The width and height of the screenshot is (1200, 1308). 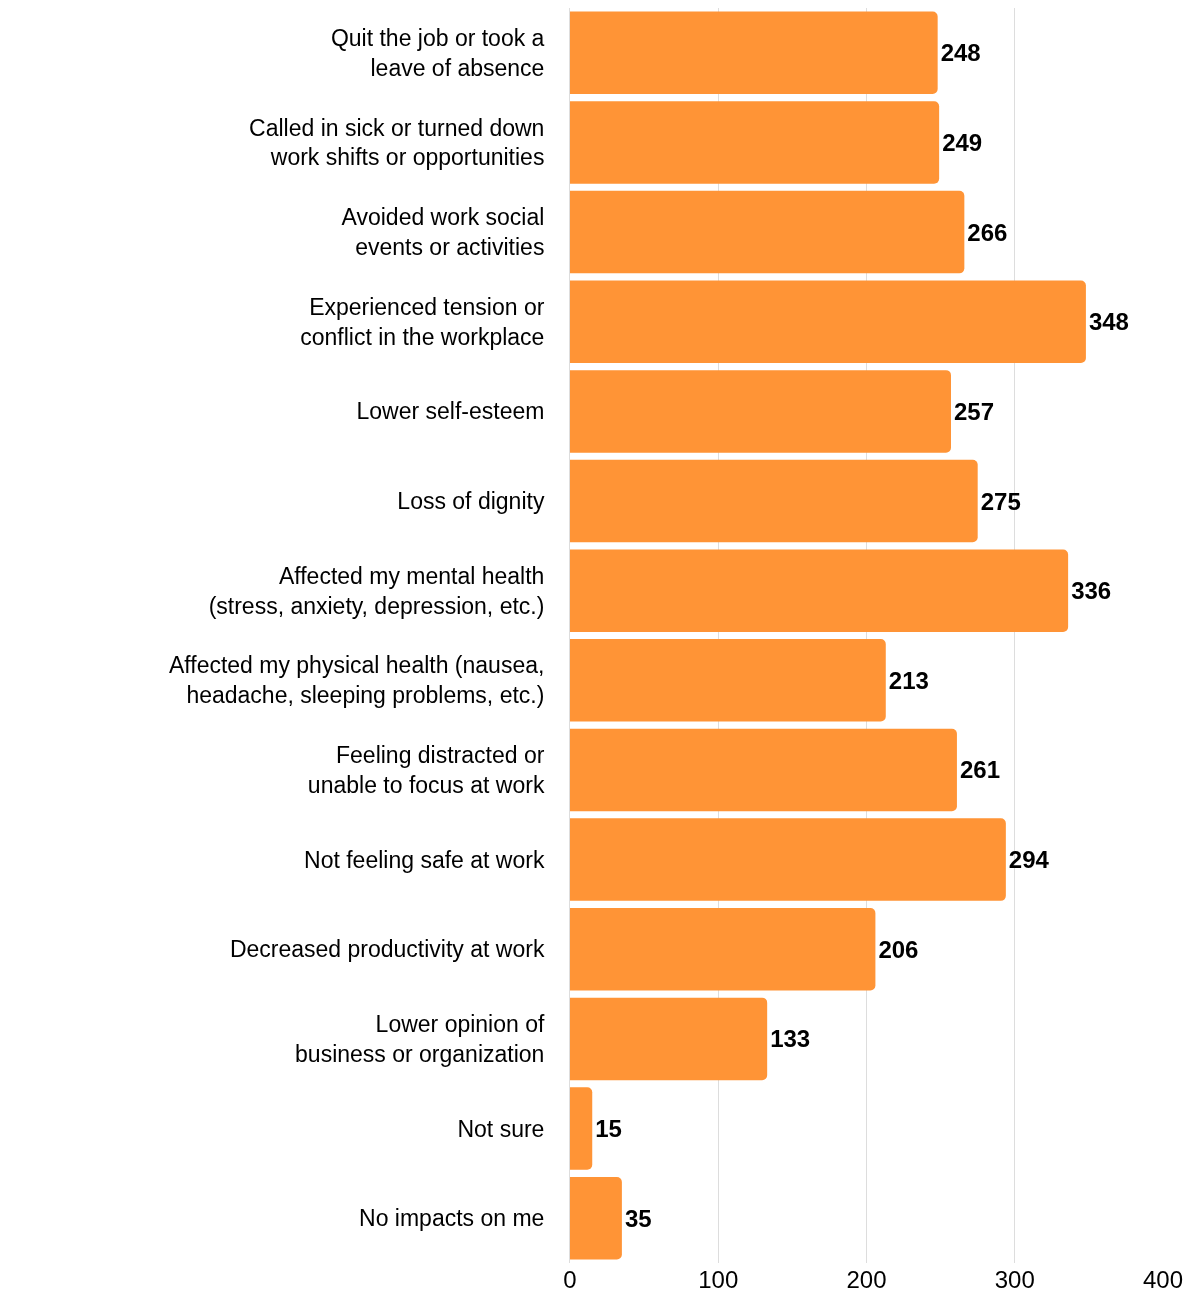 What do you see at coordinates (1000, 501) in the screenshot?
I see `data-label: 275` at bounding box center [1000, 501].